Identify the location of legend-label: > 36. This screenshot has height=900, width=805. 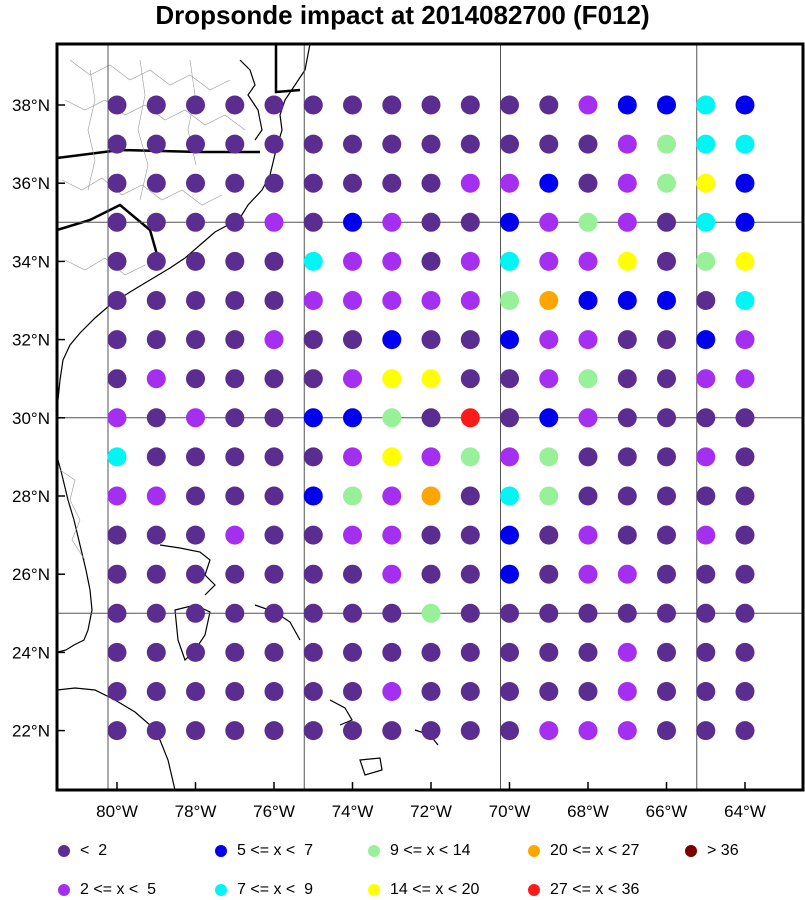
(723, 850).